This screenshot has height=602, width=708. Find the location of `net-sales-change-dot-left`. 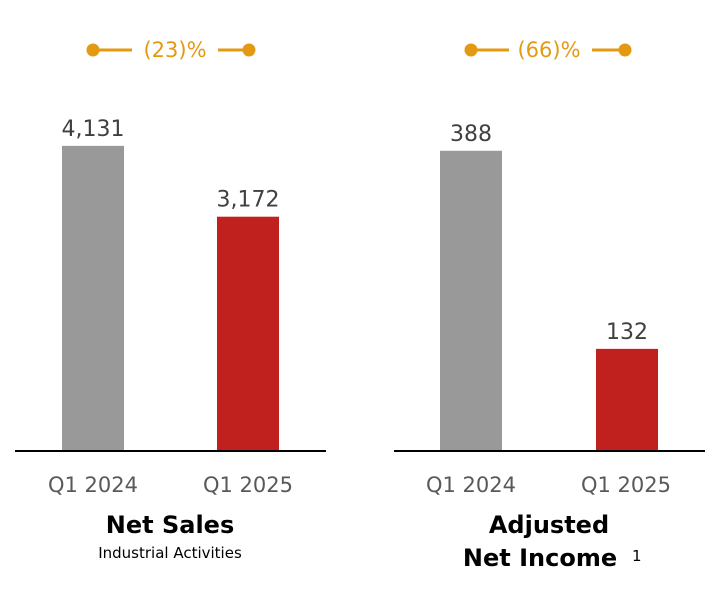

net-sales-change-dot-left is located at coordinates (93, 50).